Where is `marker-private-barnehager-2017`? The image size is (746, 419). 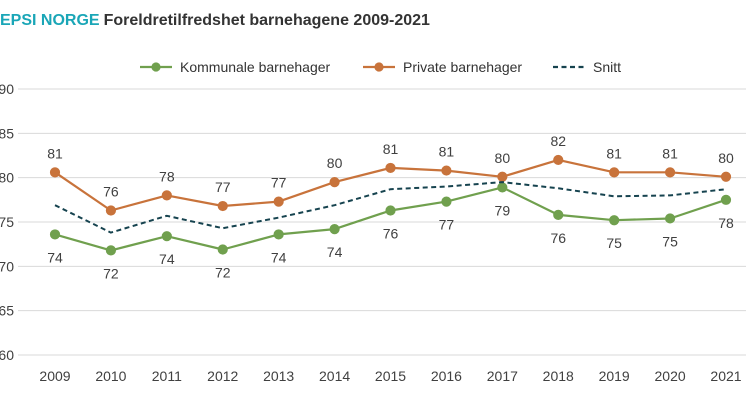
marker-private-barnehager-2017 is located at coordinates (502, 176).